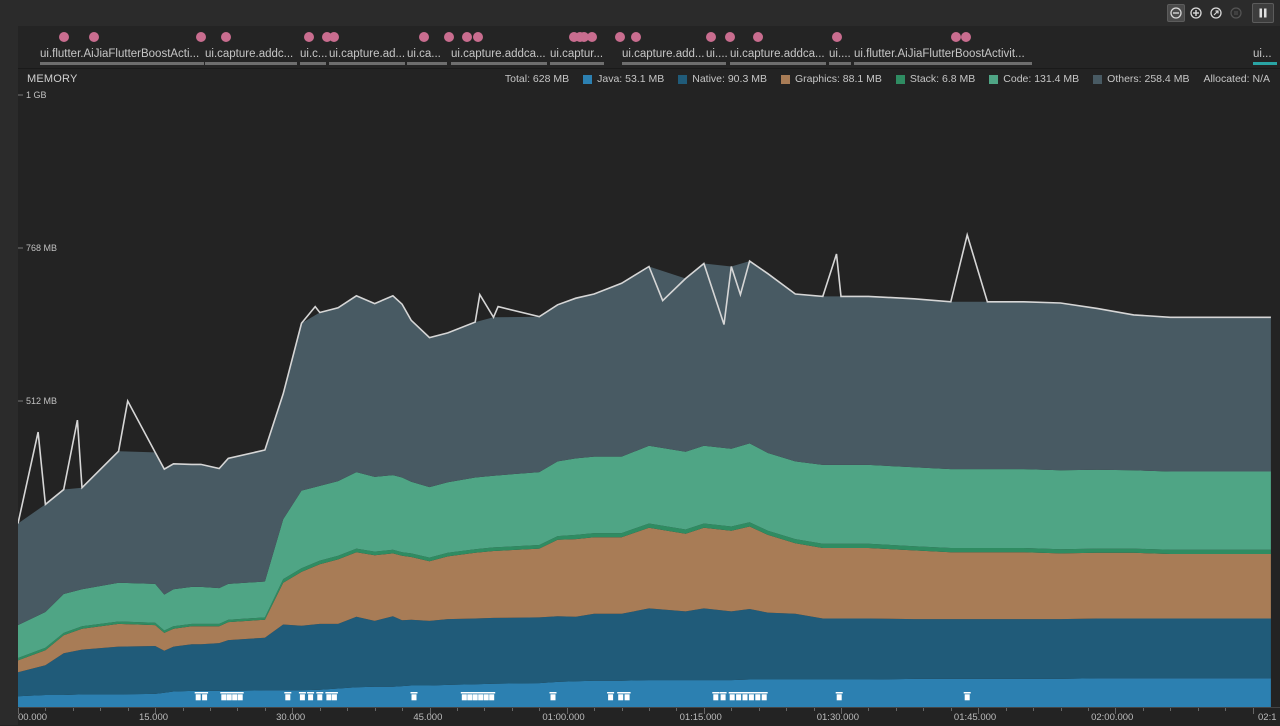  Describe the element at coordinates (1141, 79) in the screenshot. I see `legend-item-others: Others: 258.4 MB` at that location.